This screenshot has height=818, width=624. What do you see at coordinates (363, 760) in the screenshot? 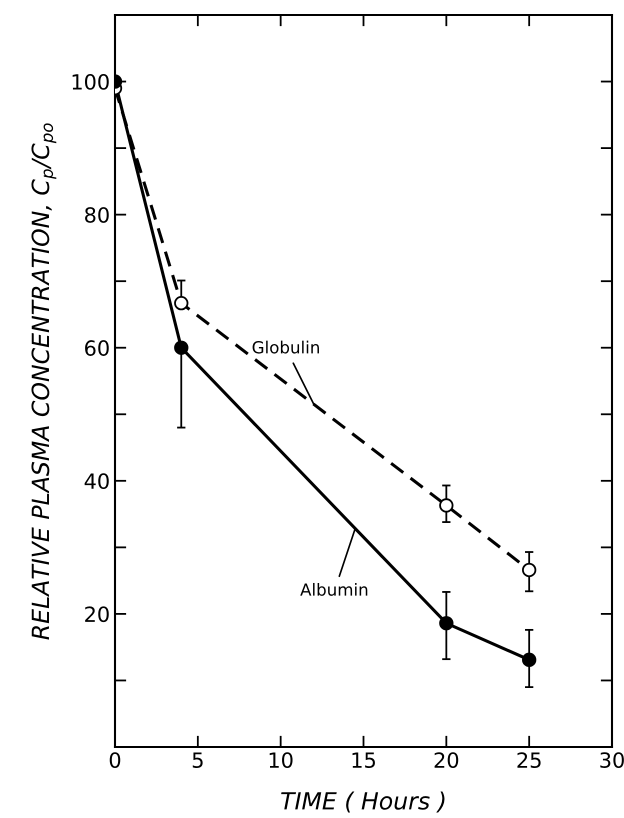
I see `x-tick-label: 15` at bounding box center [363, 760].